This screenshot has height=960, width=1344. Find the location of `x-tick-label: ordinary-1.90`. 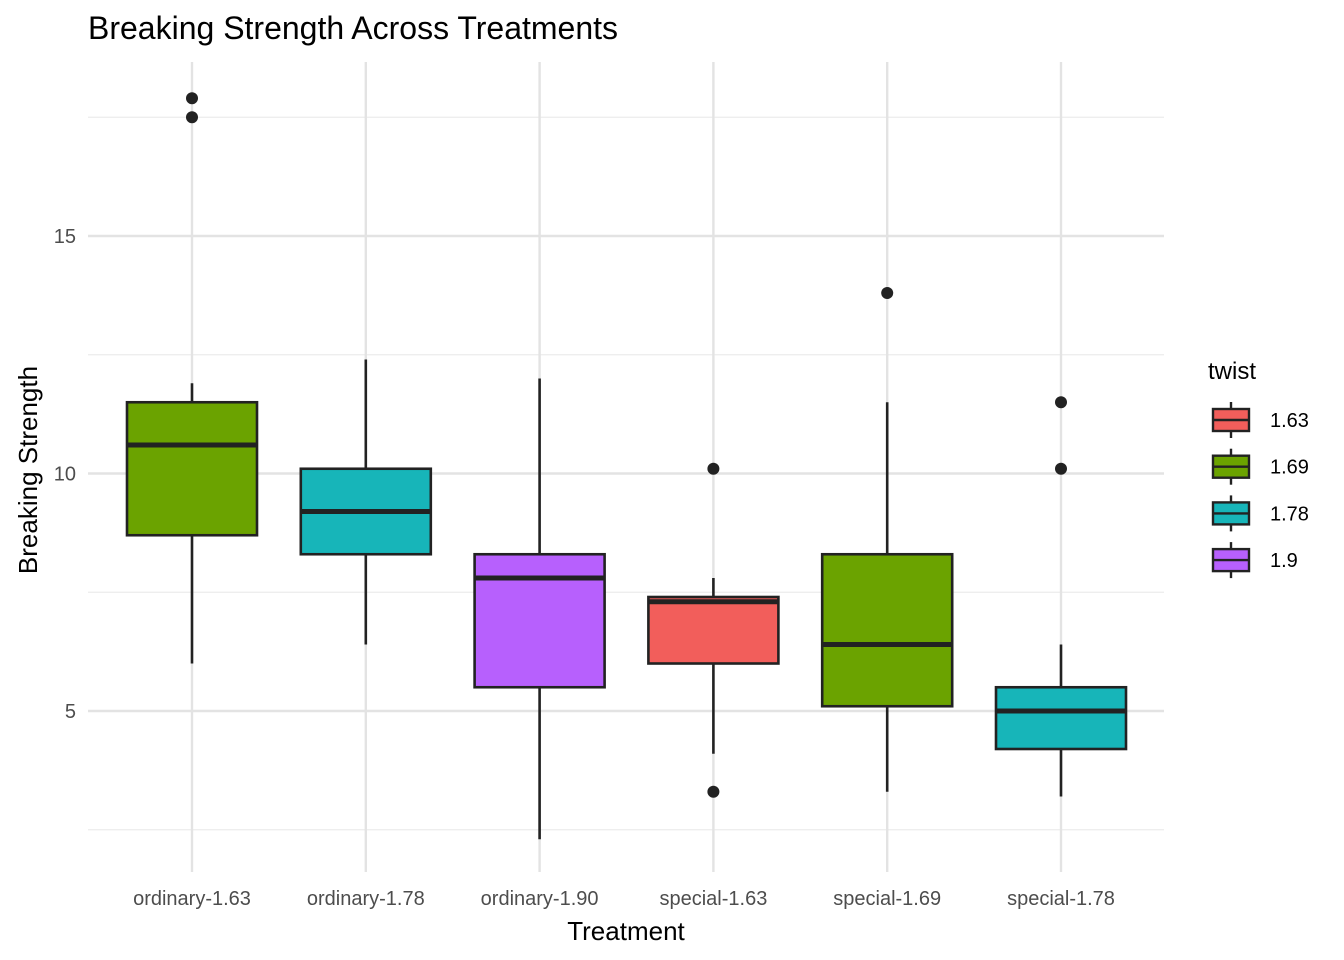

x-tick-label: ordinary-1.90 is located at coordinates (540, 899).